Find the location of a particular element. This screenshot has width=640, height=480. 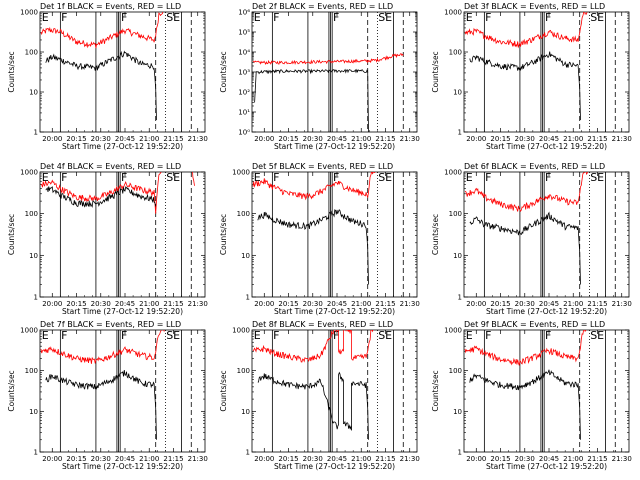

panel-title: Det 3f BLACK = Events, RED = LLD is located at coordinates (534, 6).